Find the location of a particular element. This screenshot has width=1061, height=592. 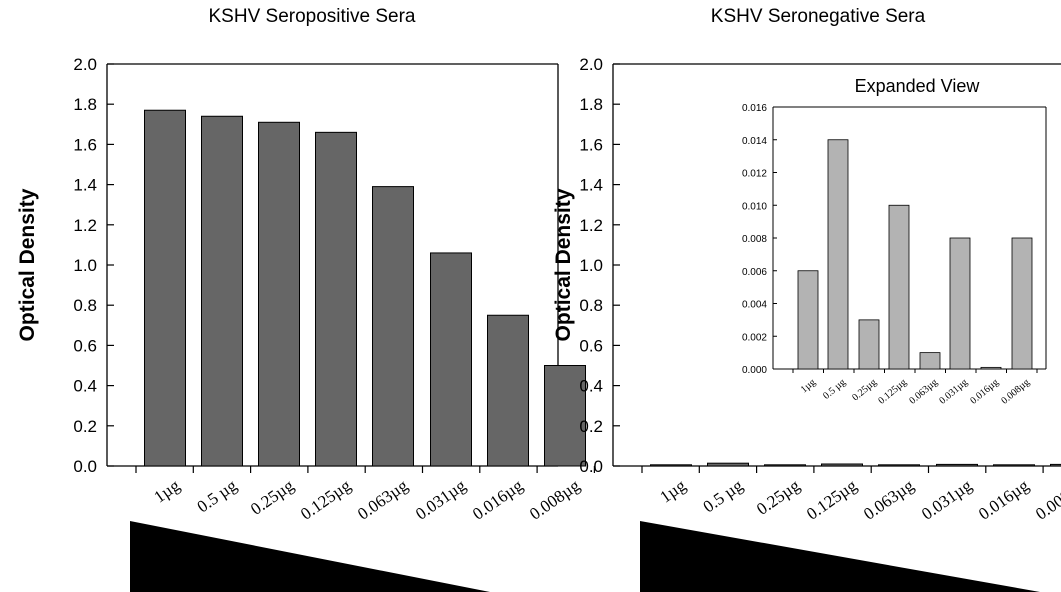

inset-y-tick-label: 0.010 is located at coordinates (754, 206).